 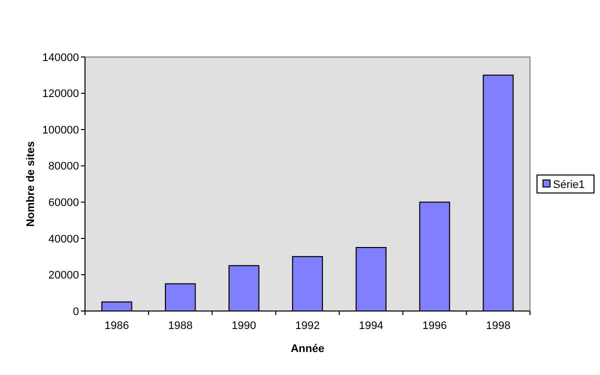 What do you see at coordinates (180, 326) in the screenshot?
I see `x-tick-label: 1988` at bounding box center [180, 326].